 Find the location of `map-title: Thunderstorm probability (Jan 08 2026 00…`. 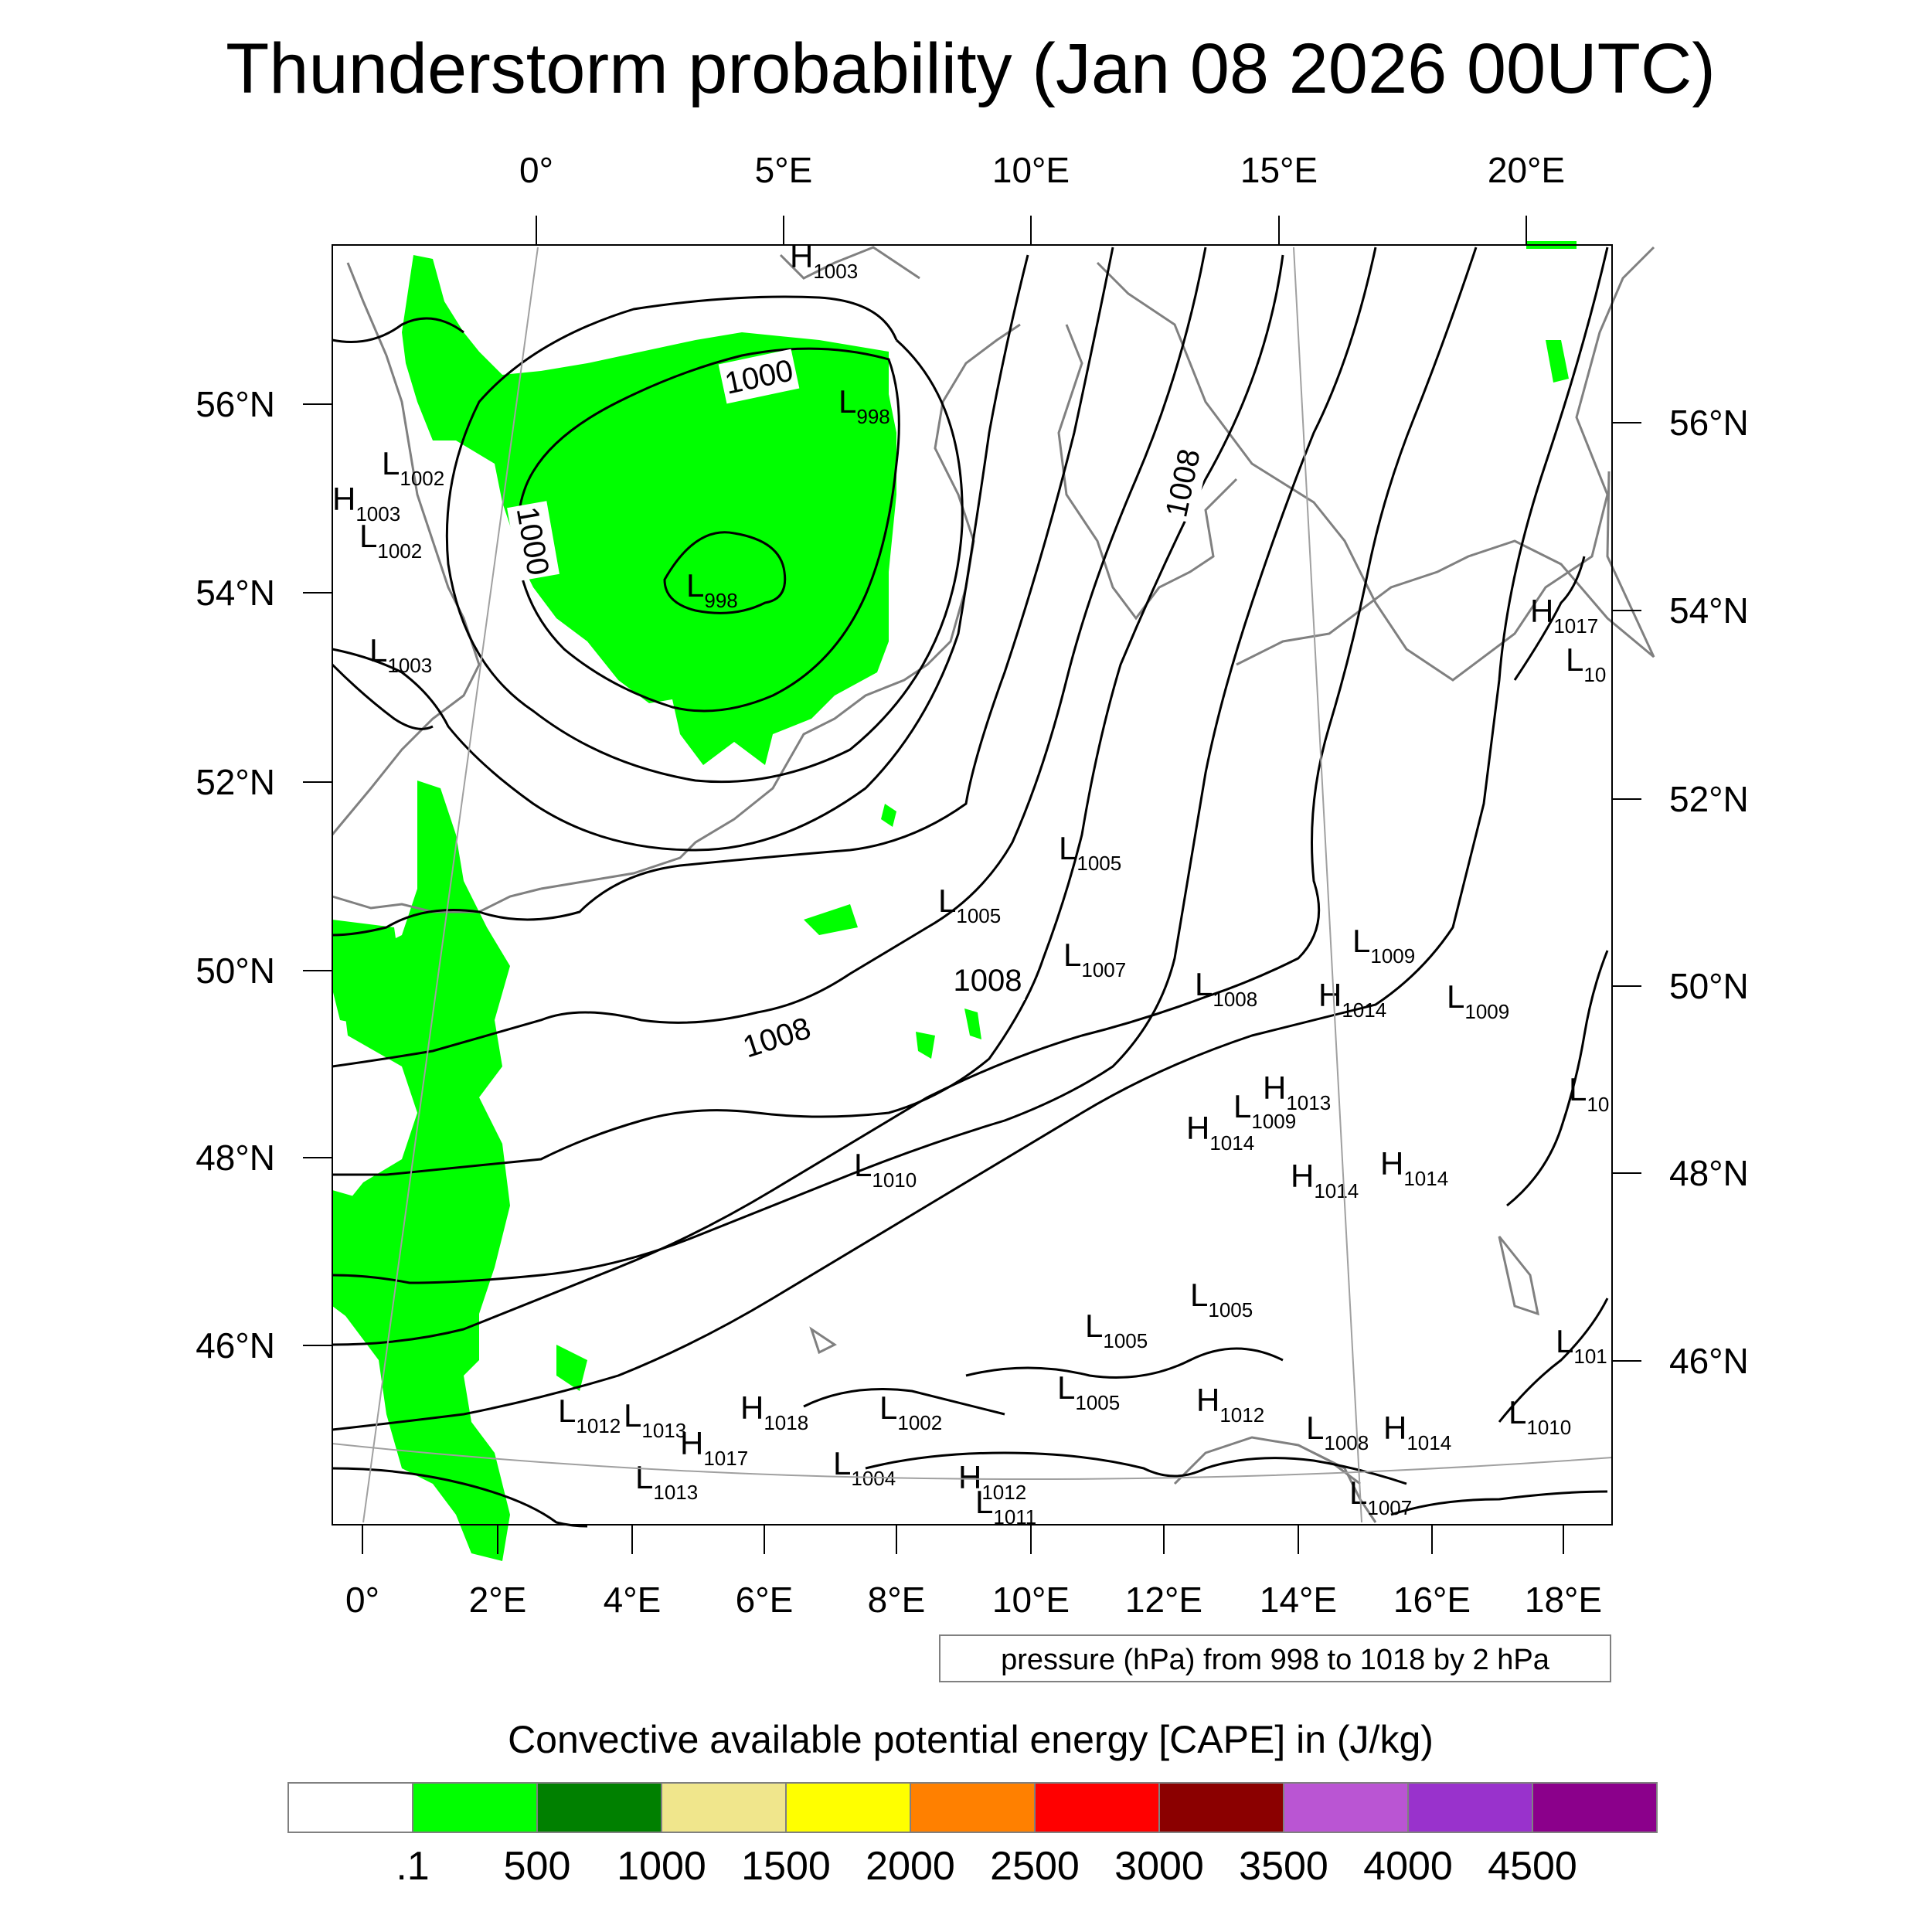

map-title: Thunderstorm probability (Jan 08 2026 00… is located at coordinates (971, 68).